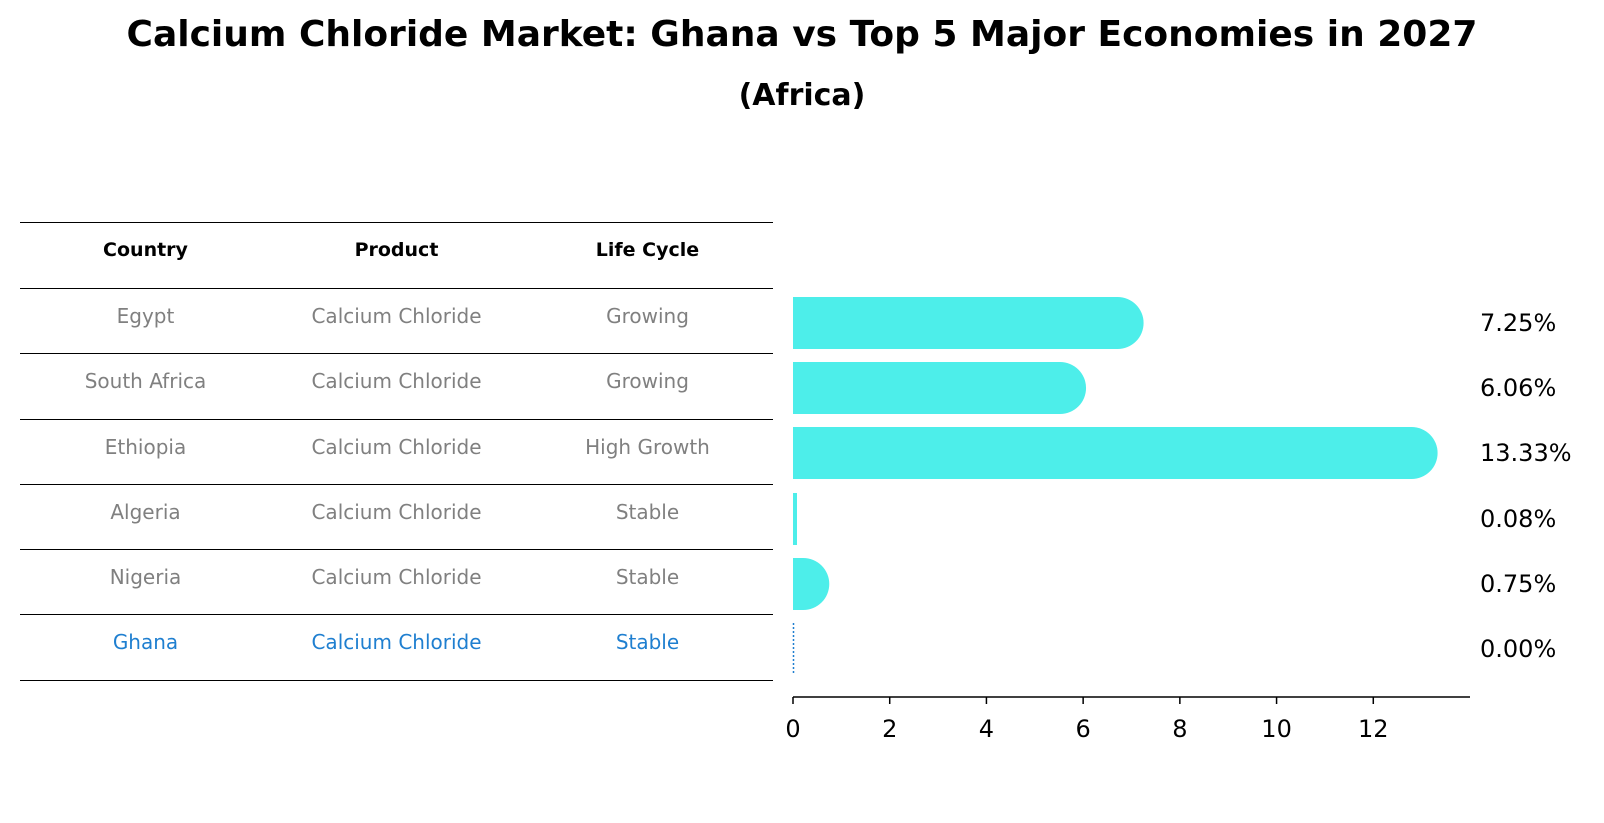  What do you see at coordinates (145, 512) in the screenshot?
I see `cell-country: Algeria` at bounding box center [145, 512].